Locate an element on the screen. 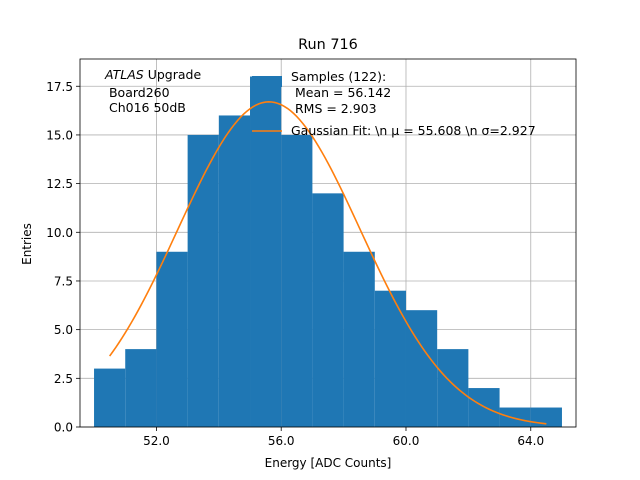  annotation-upgrade: Upgrade is located at coordinates (173, 74).